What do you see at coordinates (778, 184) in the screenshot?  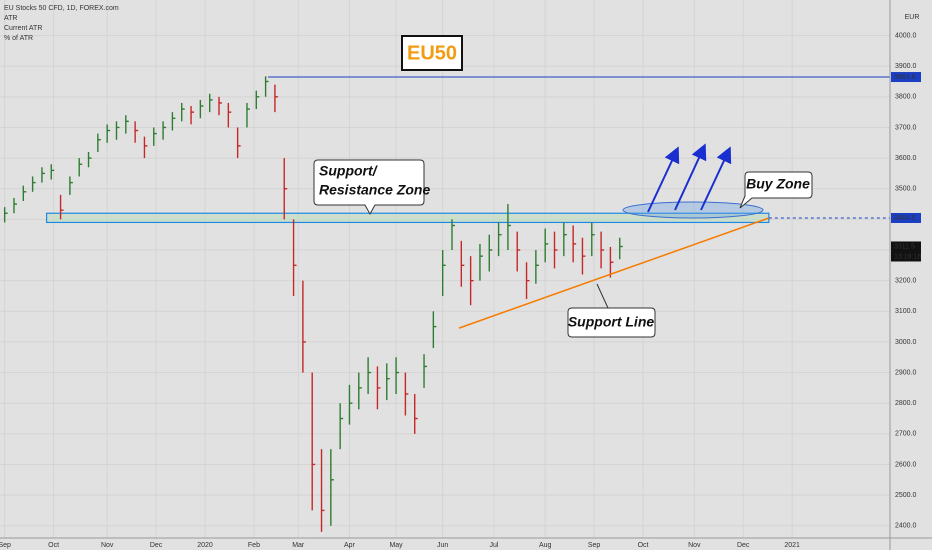 I see `callout-text: Buy Zone` at bounding box center [778, 184].